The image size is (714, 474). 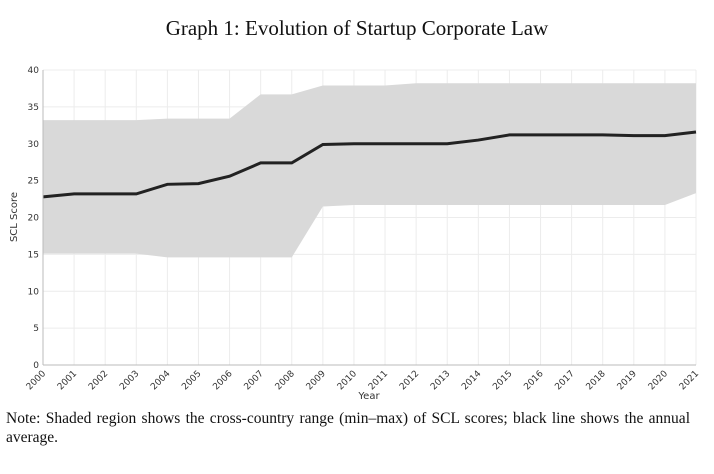 What do you see at coordinates (316, 380) in the screenshot?
I see `x-tick-label: 2009` at bounding box center [316, 380].